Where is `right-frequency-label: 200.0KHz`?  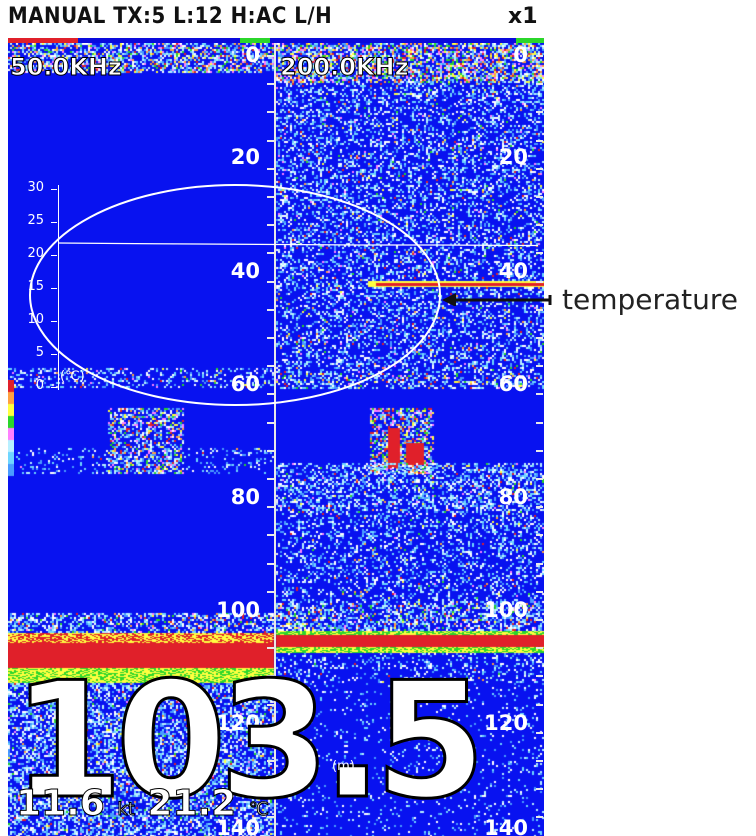 right-frequency-label: 200.0KHz is located at coordinates (345, 67).